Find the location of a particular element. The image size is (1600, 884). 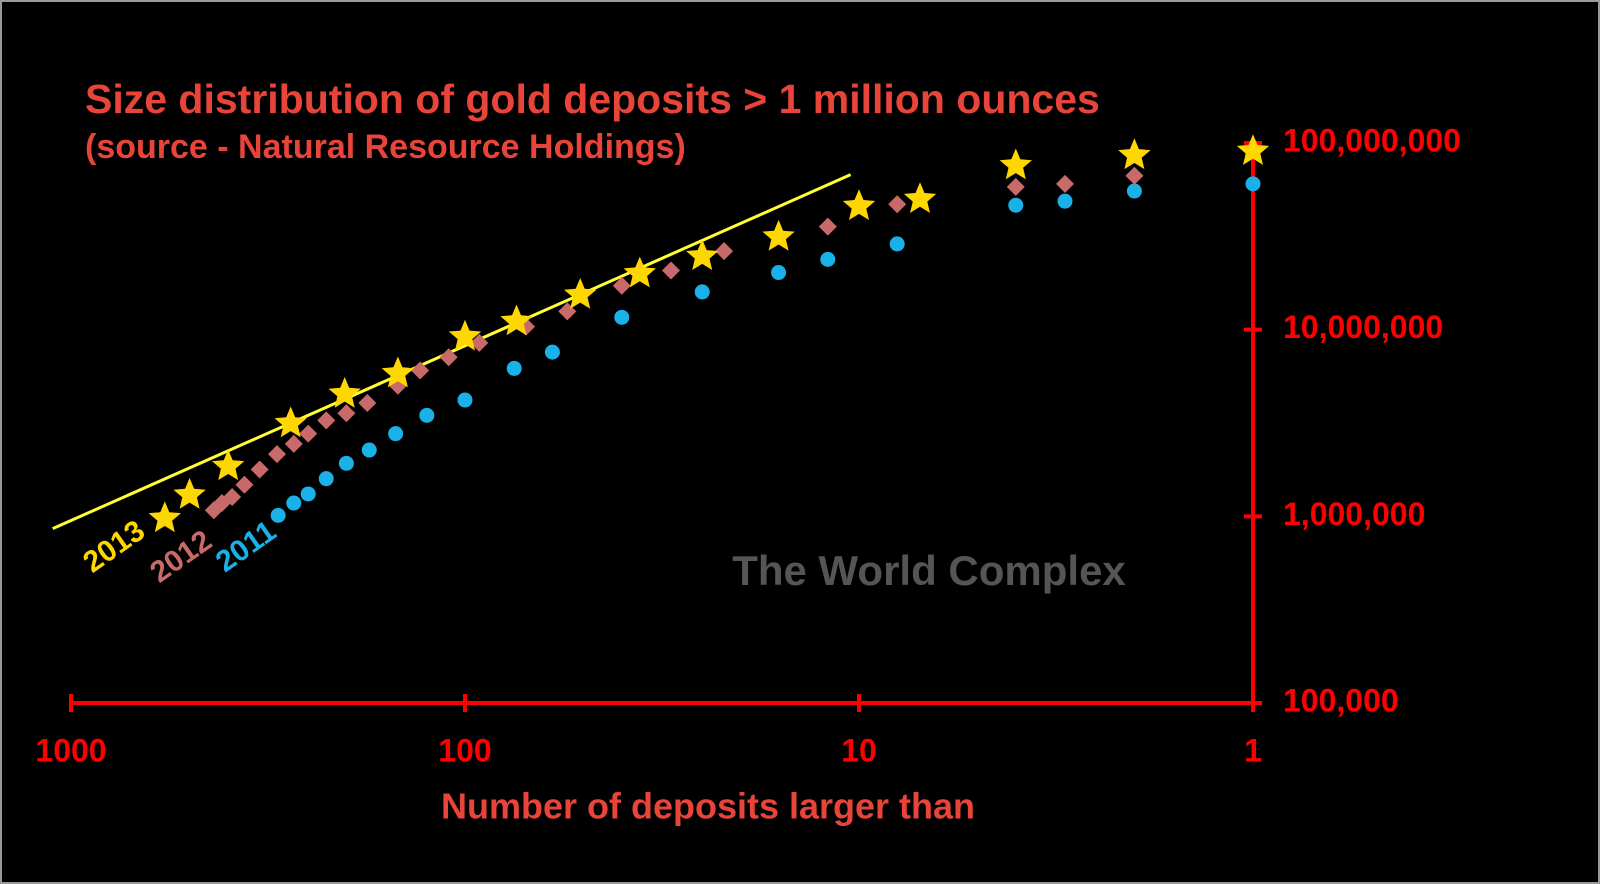

x-axis-title: Number of deposits larger than is located at coordinates (708, 806).